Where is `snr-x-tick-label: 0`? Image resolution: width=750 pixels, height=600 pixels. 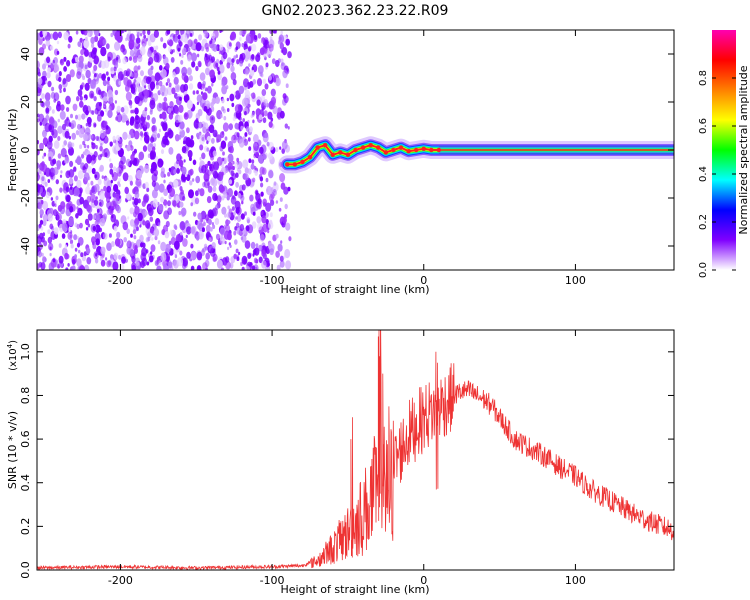 snr-x-tick-label: 0 is located at coordinates (423, 580).